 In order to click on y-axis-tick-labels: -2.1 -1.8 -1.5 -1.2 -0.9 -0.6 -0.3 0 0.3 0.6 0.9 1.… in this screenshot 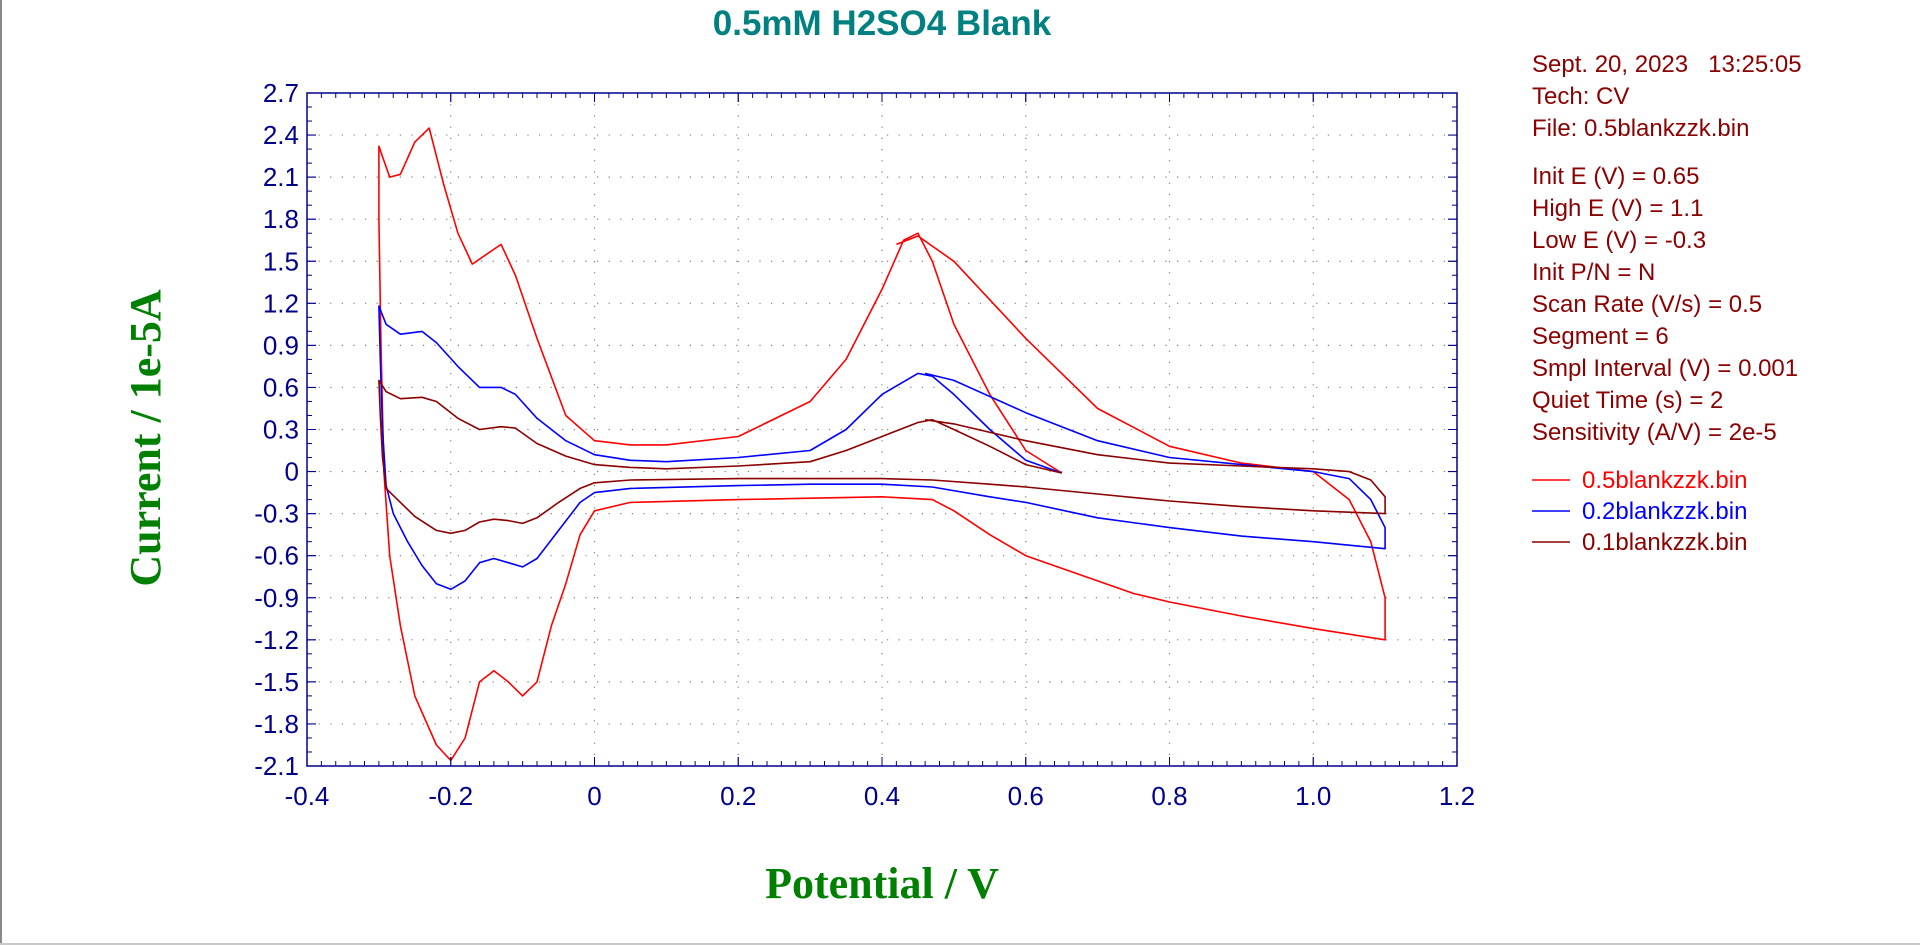, I will do `click(276, 429)`.